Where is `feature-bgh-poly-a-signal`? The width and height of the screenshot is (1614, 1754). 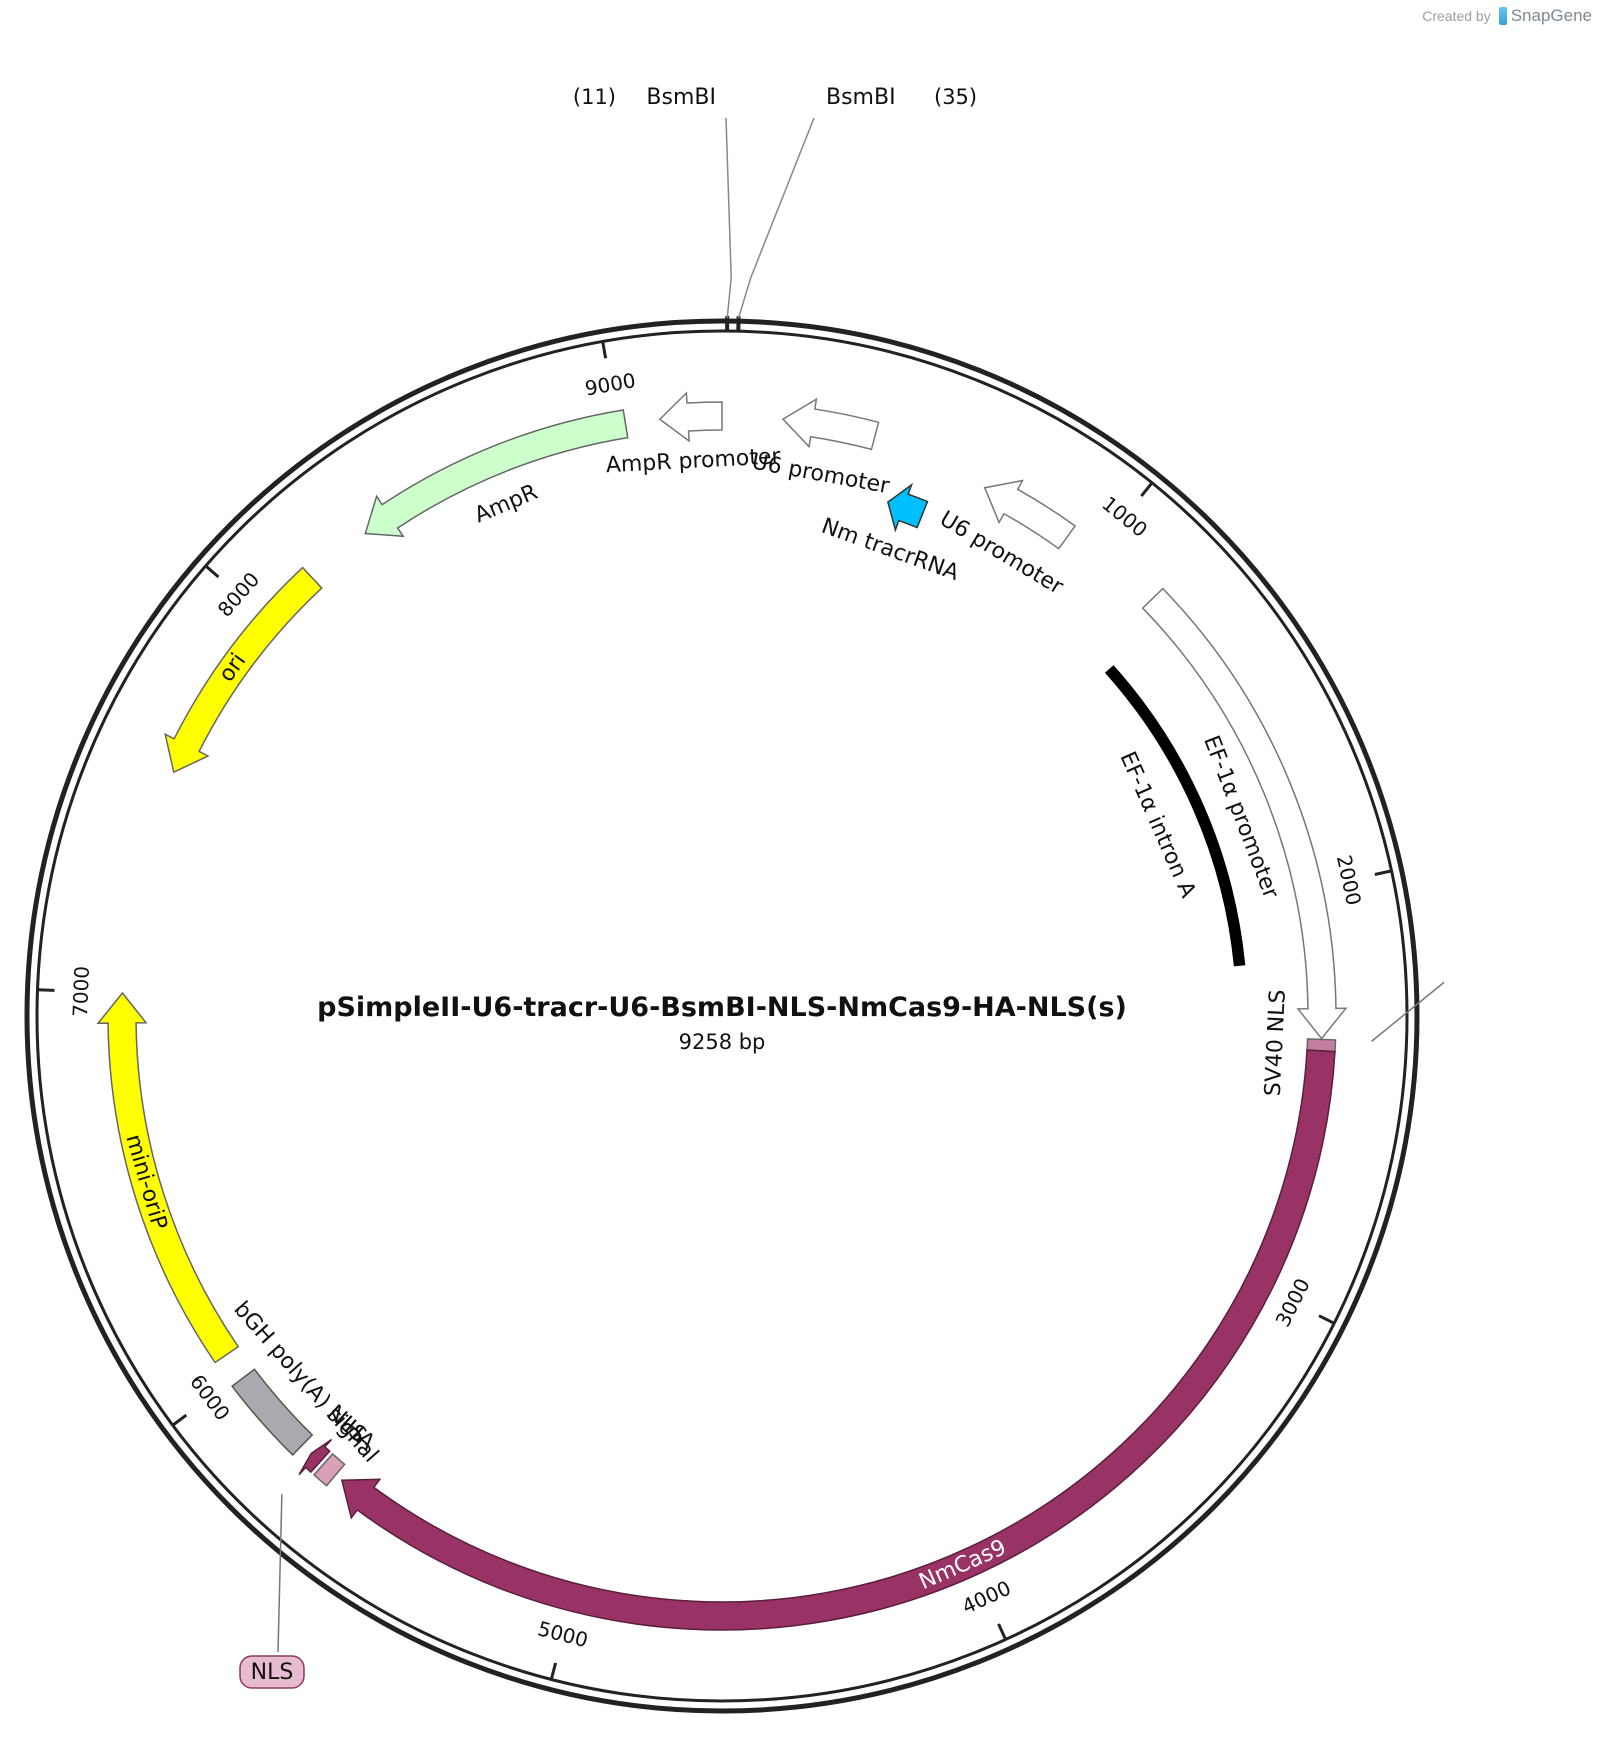
feature-bgh-poly-a-signal is located at coordinates (272, 1412).